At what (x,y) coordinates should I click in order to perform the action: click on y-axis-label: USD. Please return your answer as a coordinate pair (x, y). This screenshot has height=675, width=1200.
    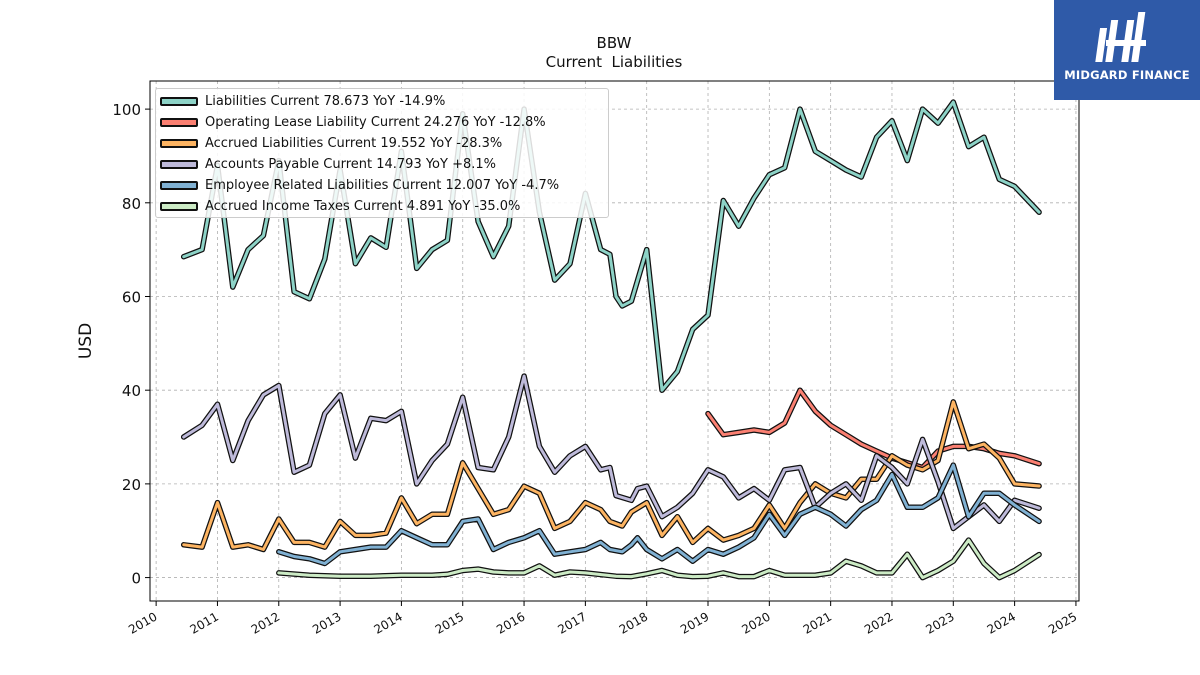
    Looking at the image, I should click on (86, 341).